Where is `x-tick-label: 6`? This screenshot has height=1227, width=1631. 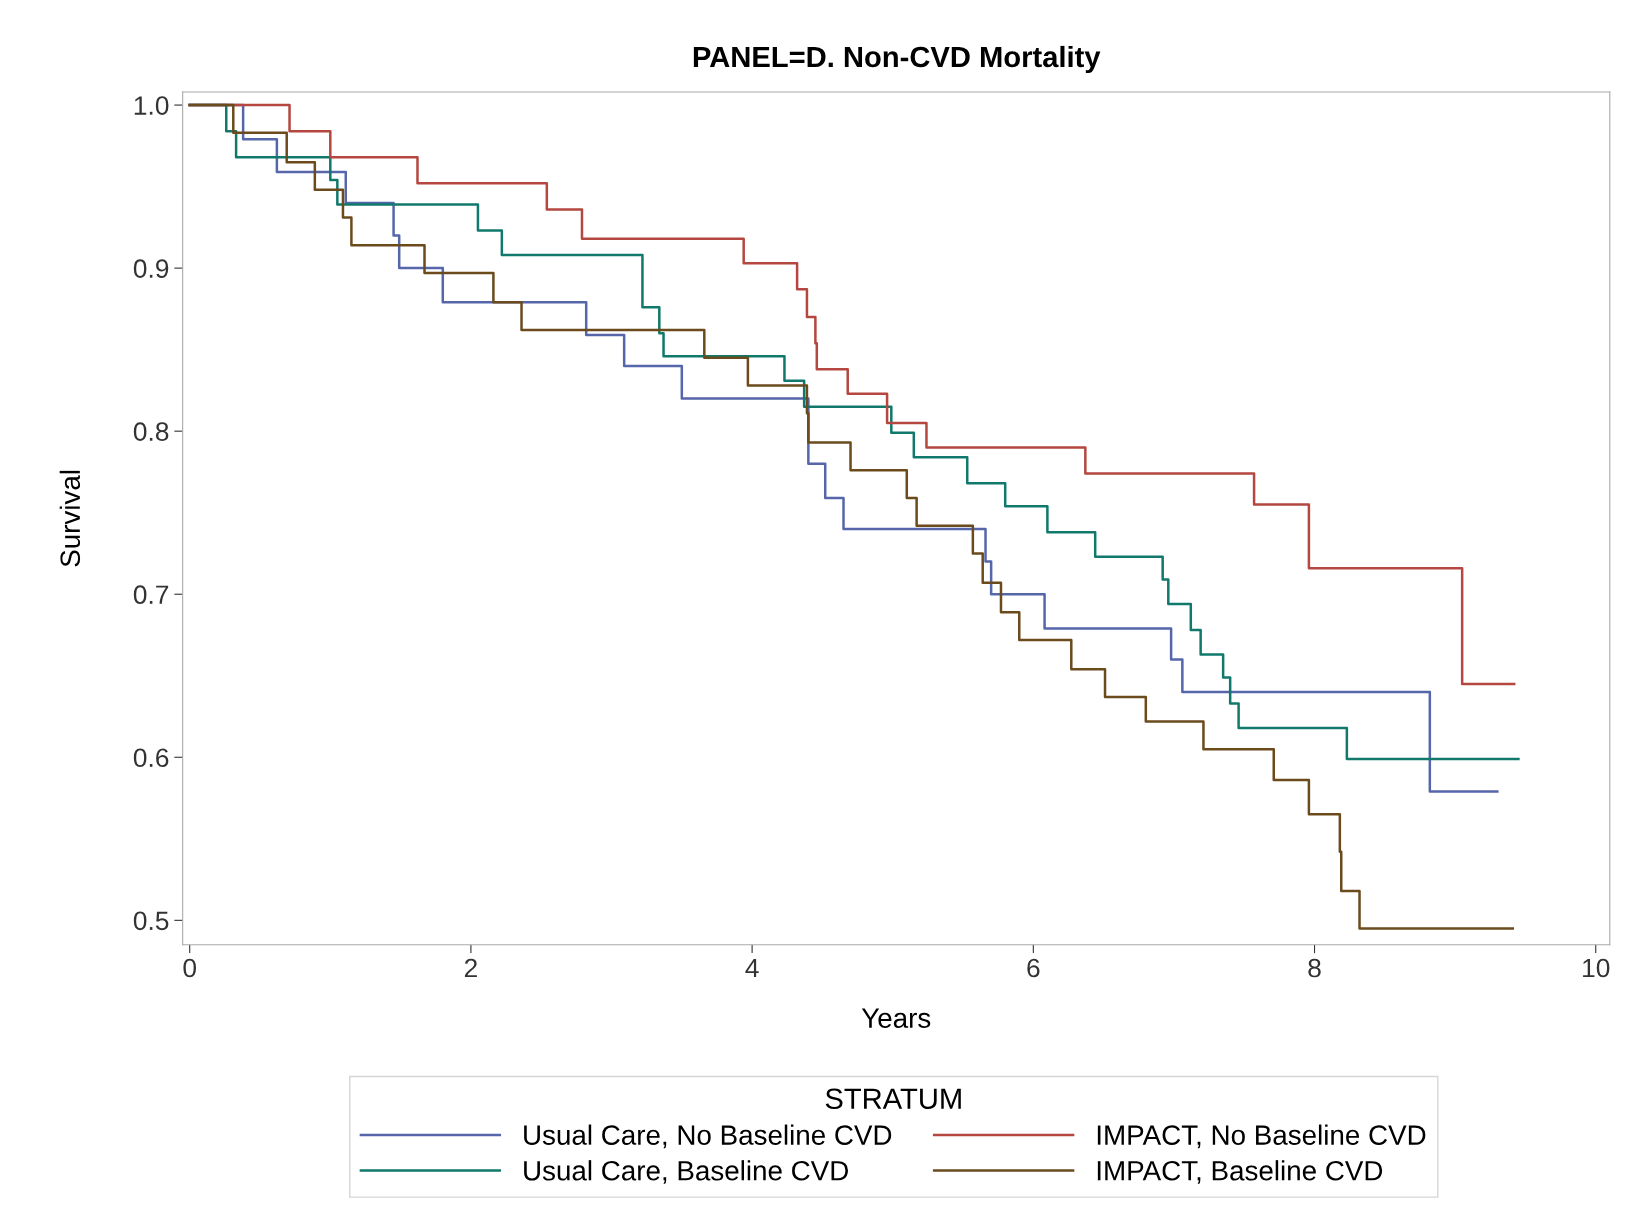 x-tick-label: 6 is located at coordinates (1033, 968).